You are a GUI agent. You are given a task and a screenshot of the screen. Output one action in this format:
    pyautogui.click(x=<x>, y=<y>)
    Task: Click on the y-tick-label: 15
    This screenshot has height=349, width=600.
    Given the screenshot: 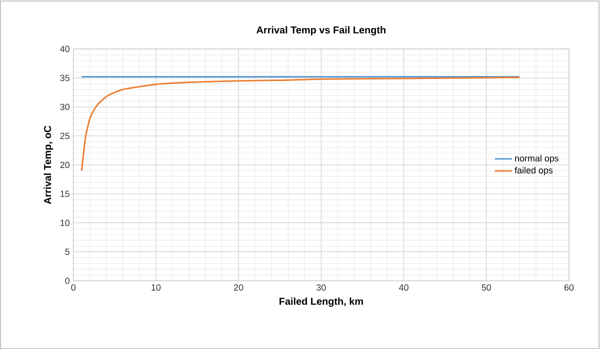 What is the action you would take?
    pyautogui.click(x=65, y=193)
    